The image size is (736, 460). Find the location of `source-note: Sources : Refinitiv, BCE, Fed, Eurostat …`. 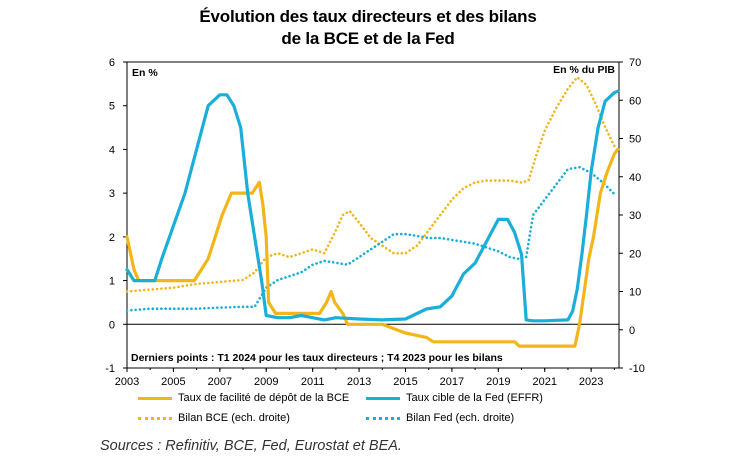

source-note: Sources : Refinitiv, BCE, Fed, Eurostat … is located at coordinates (251, 446).